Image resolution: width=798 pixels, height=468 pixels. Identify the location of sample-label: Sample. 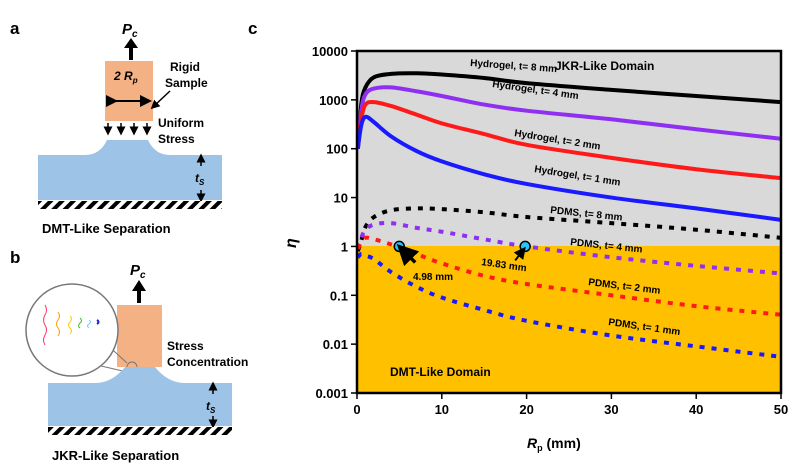
(186, 83).